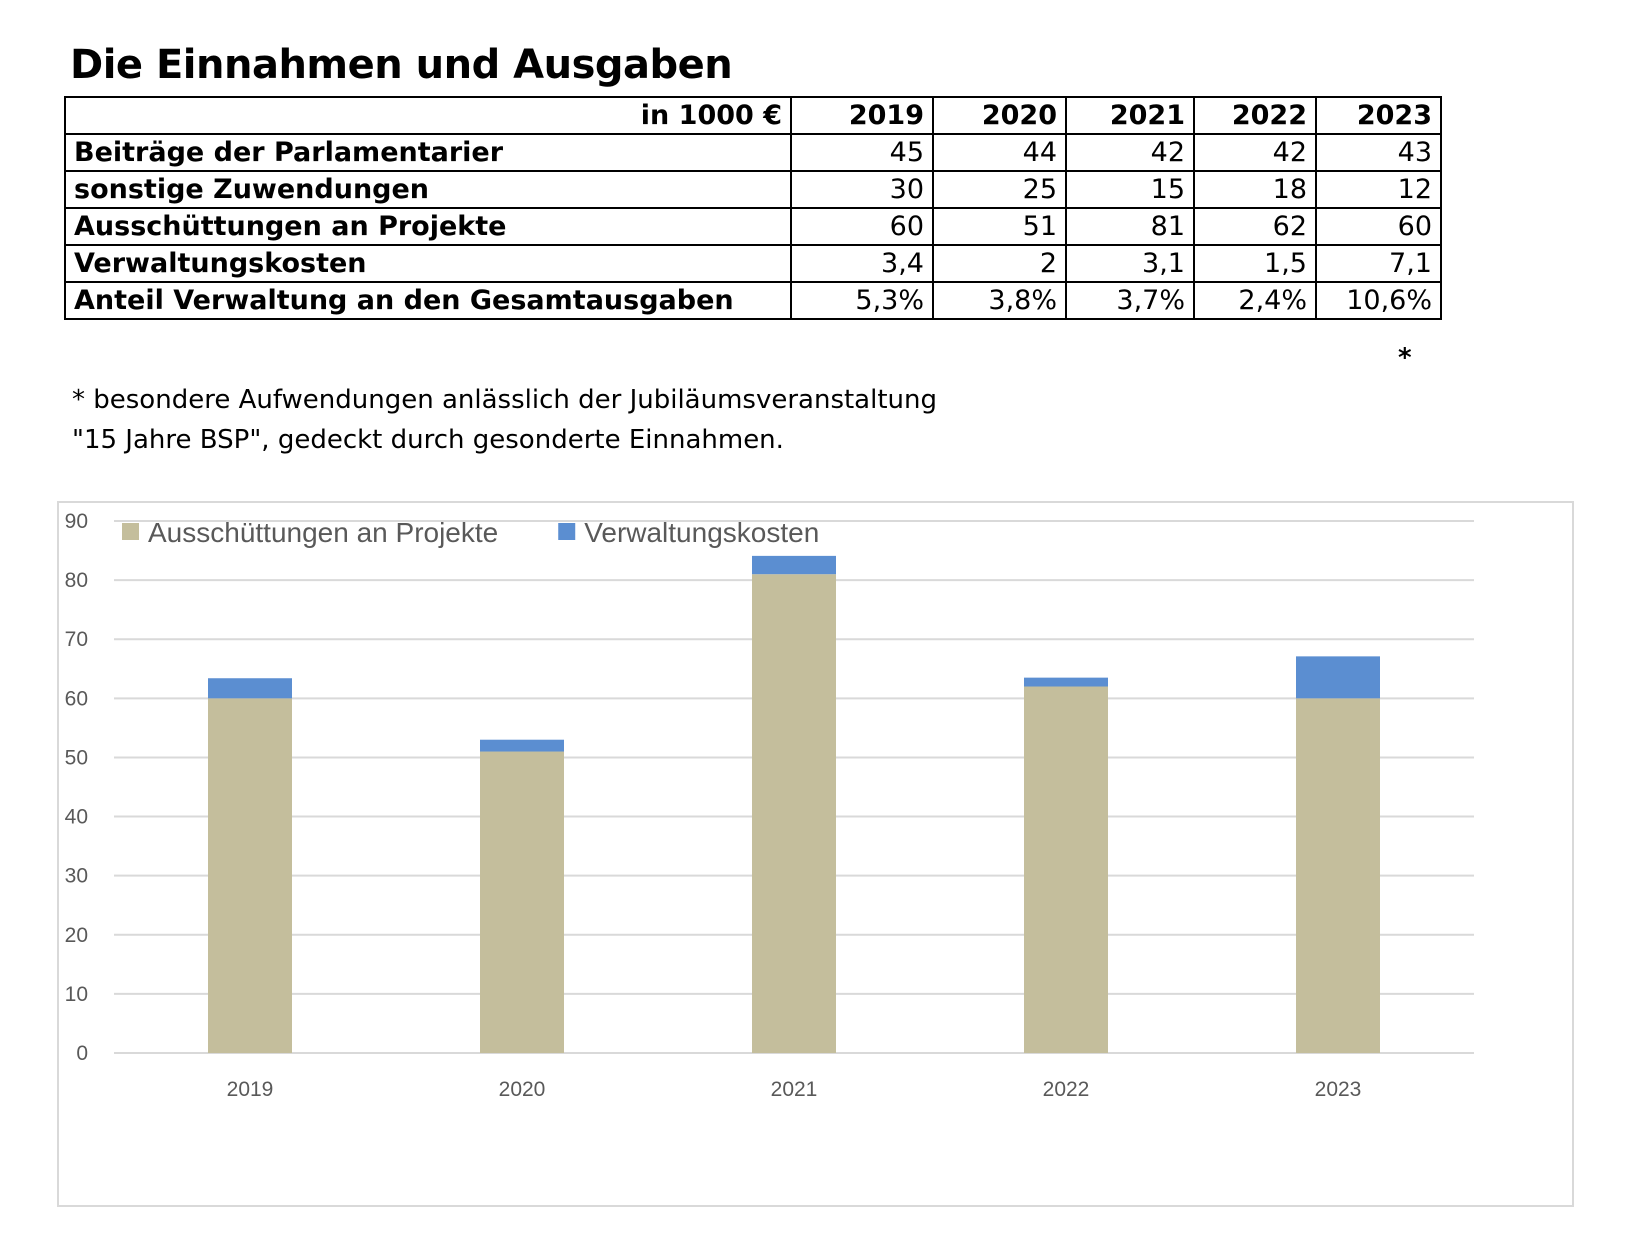 The height and width of the screenshot is (1252, 1626). What do you see at coordinates (522, 1089) in the screenshot?
I see `x-tick-label: 2020` at bounding box center [522, 1089].